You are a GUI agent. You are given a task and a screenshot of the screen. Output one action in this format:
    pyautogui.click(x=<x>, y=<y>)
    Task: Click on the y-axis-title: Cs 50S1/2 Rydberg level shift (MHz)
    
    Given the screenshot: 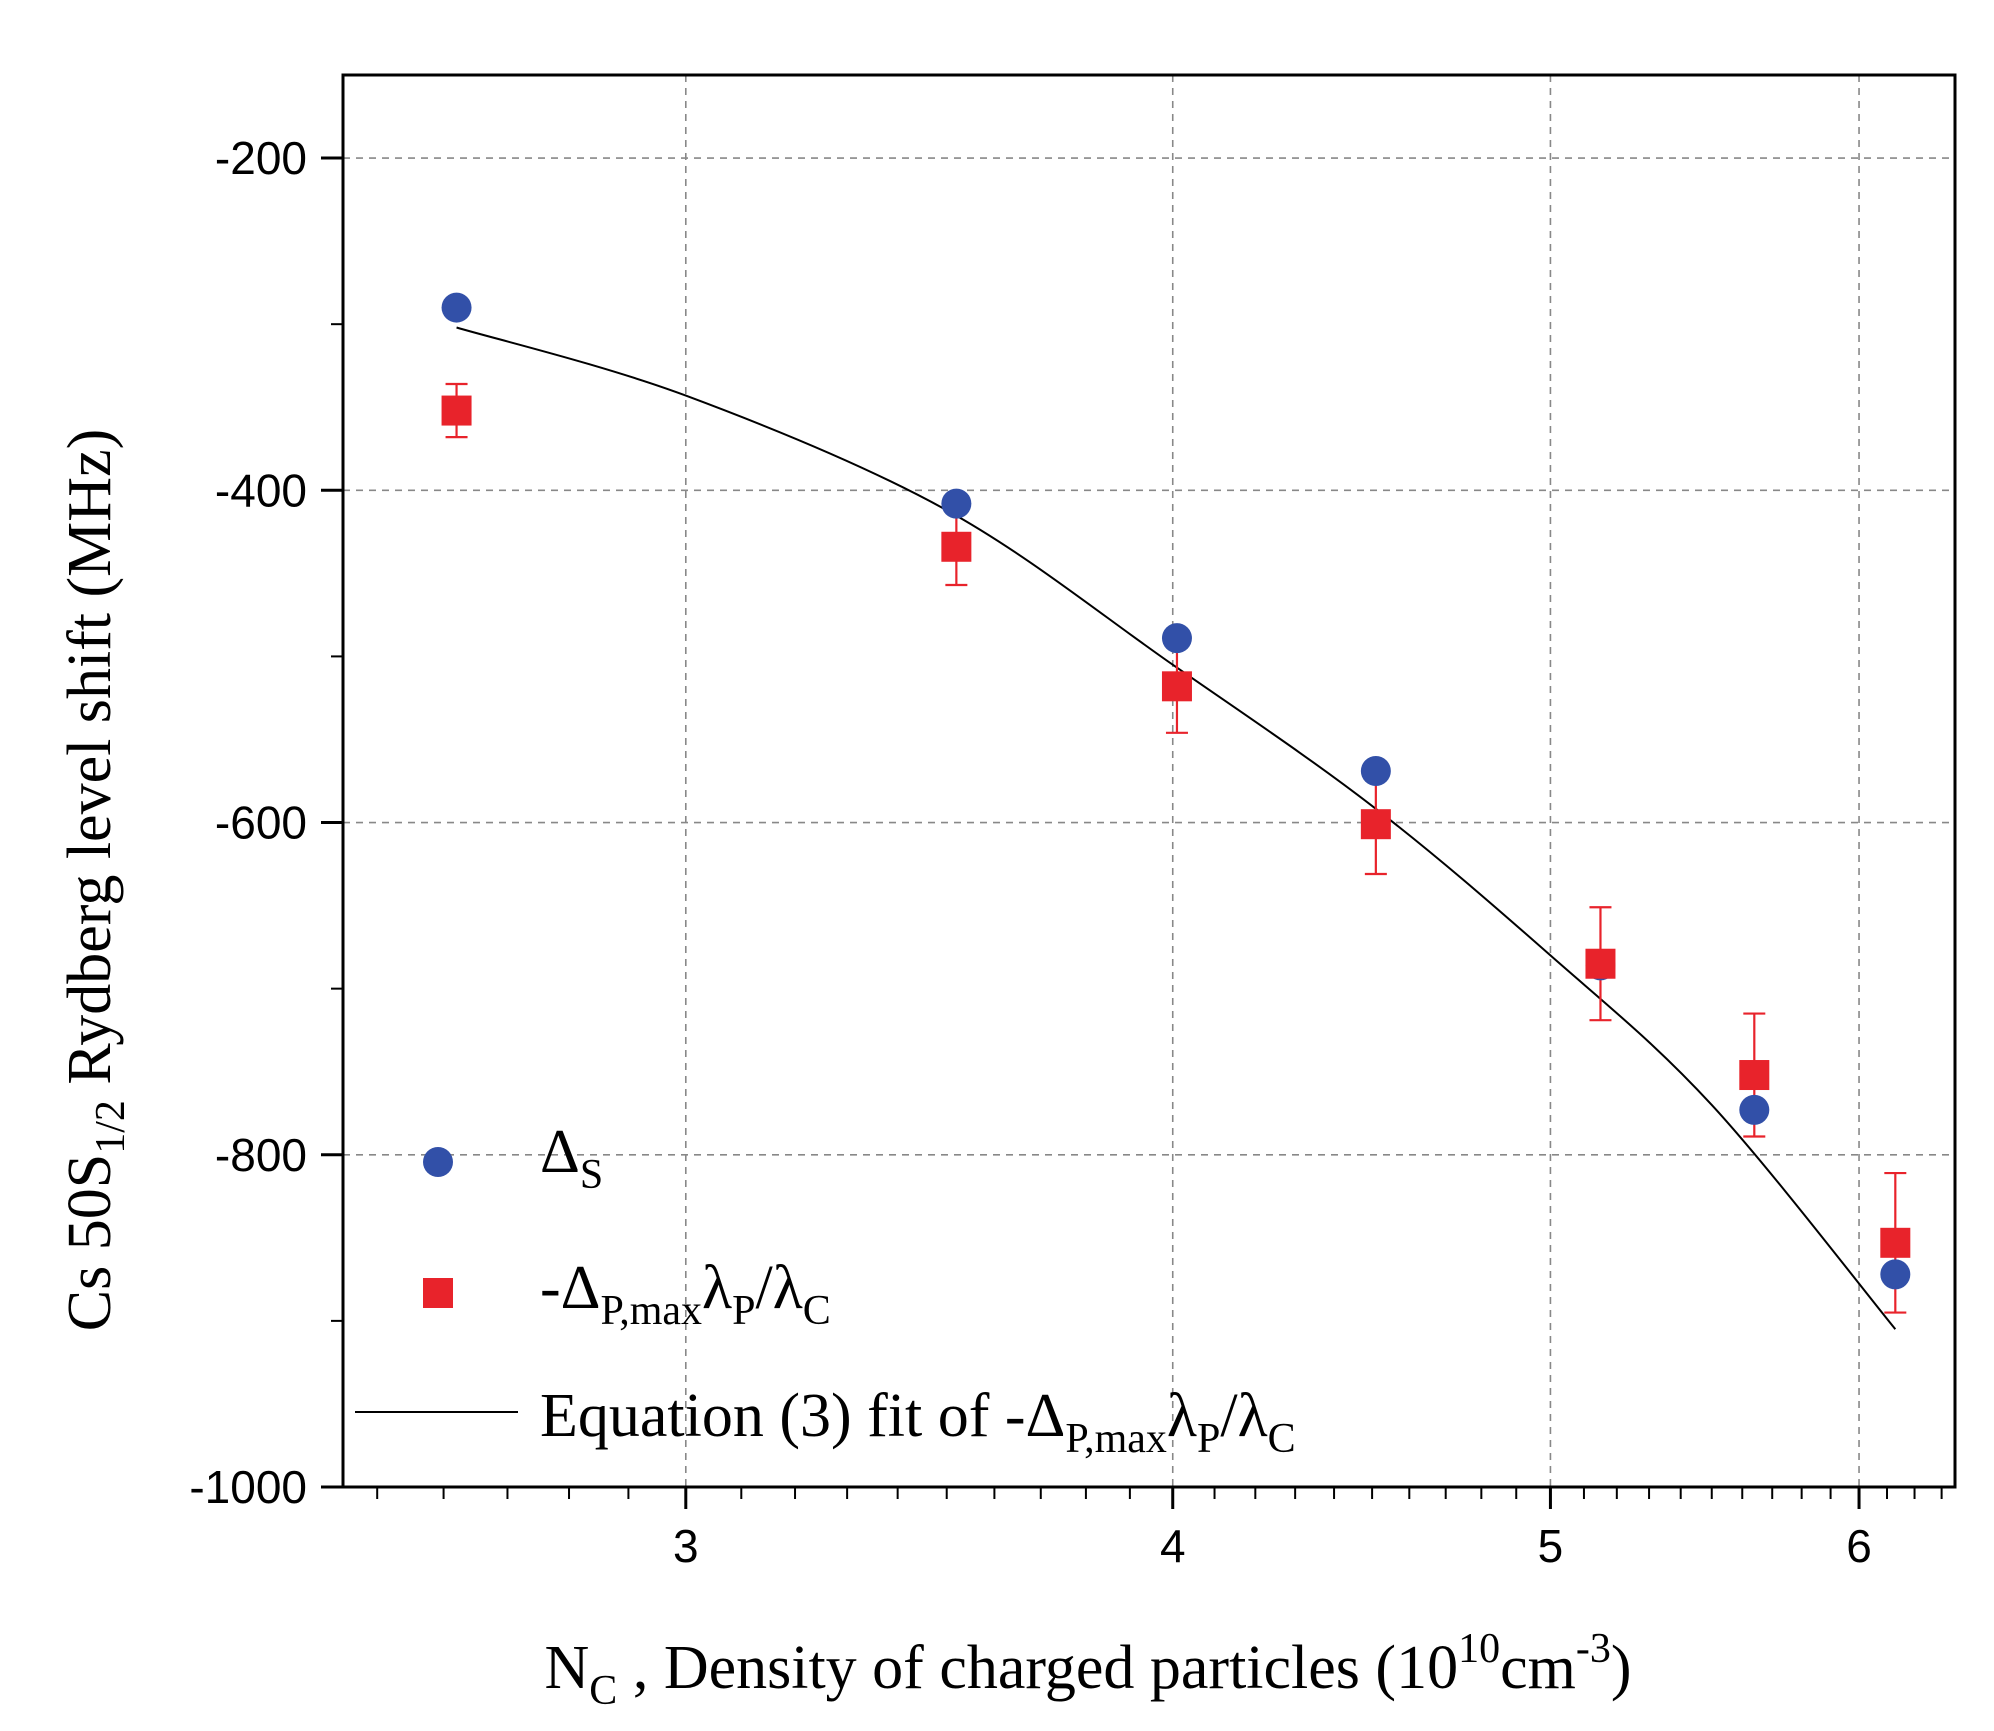 What is the action you would take?
    pyautogui.click(x=95, y=880)
    